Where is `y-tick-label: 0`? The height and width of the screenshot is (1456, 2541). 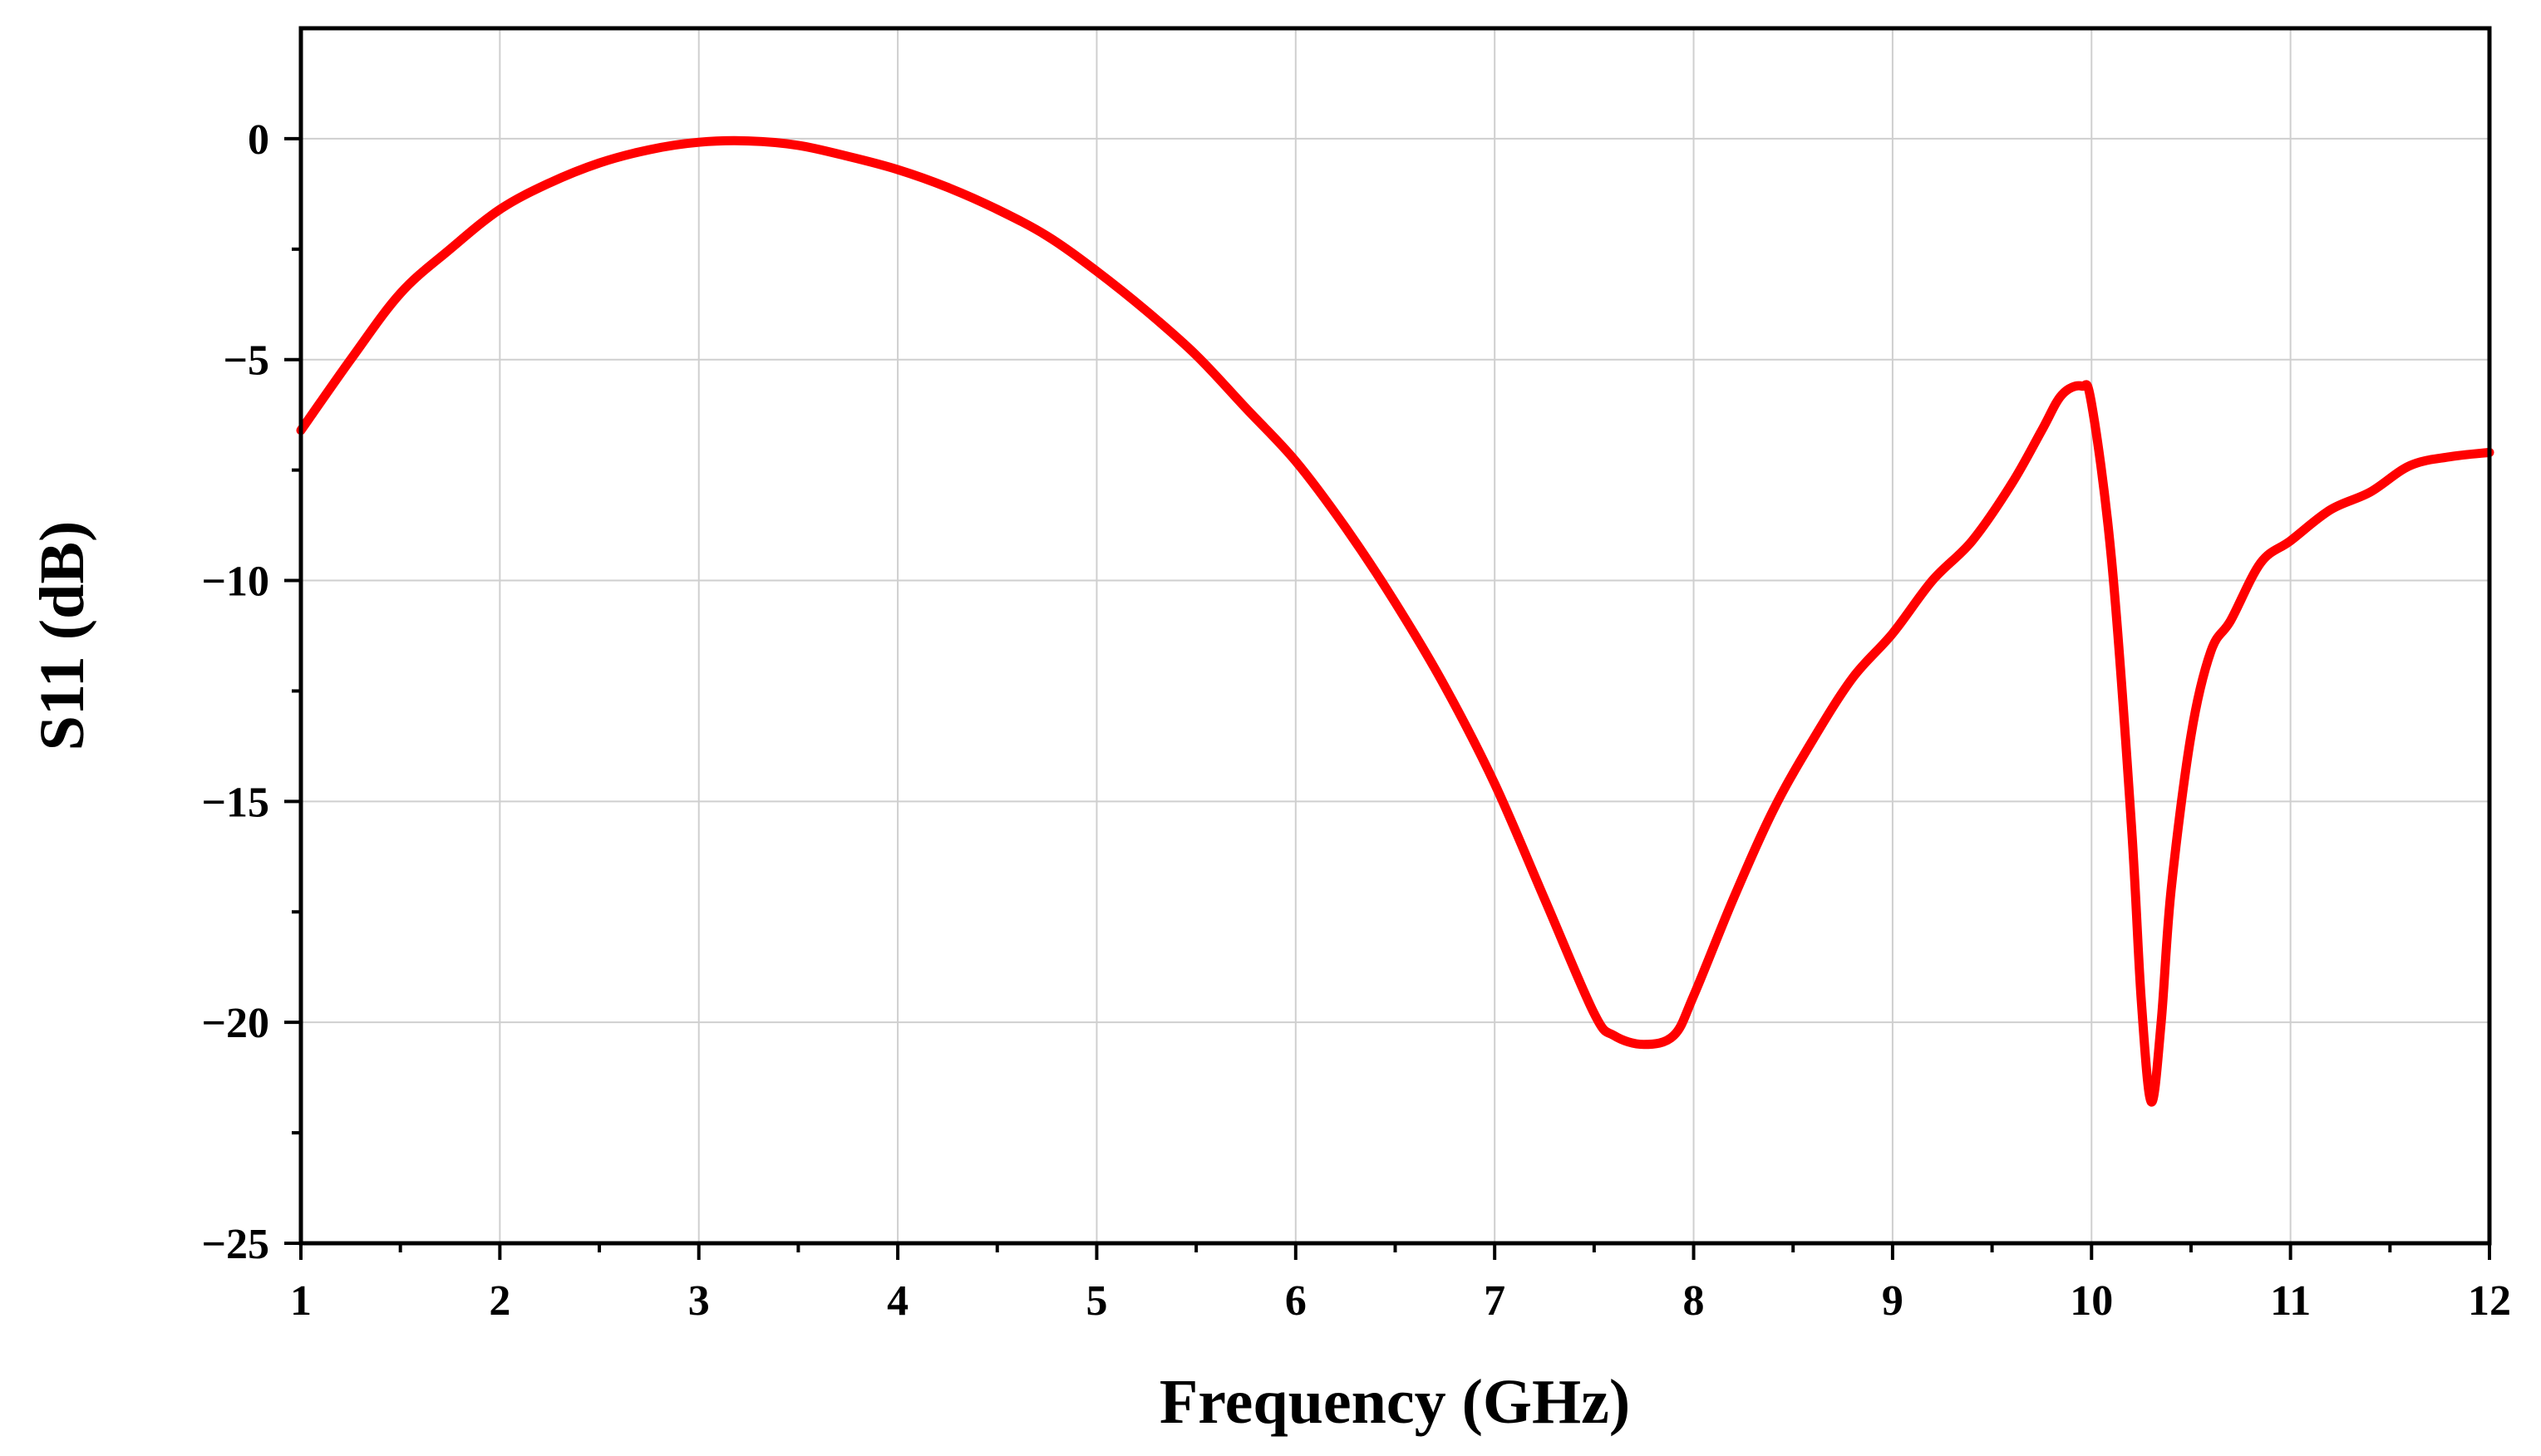
y-tick-label: 0 is located at coordinates (258, 140).